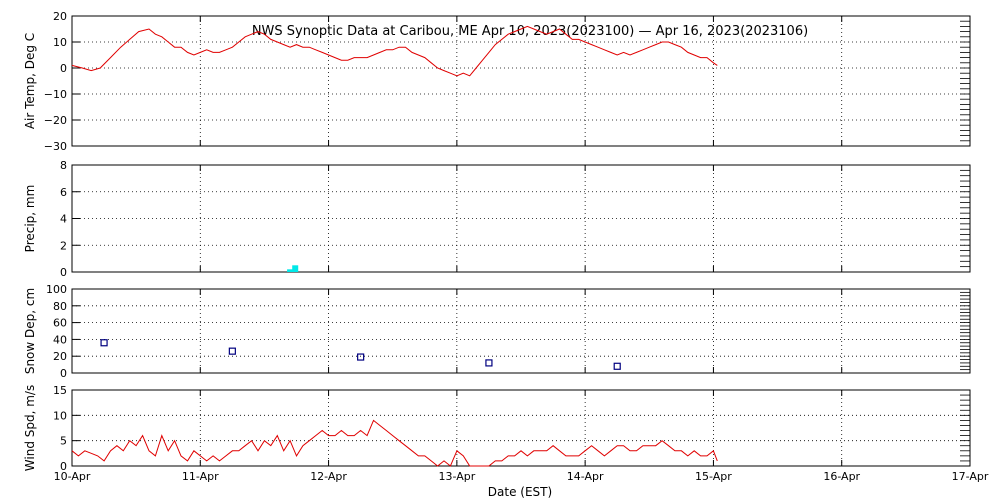 The image size is (1000, 500). I want to click on y-tick-label: 5, so click(63, 441).